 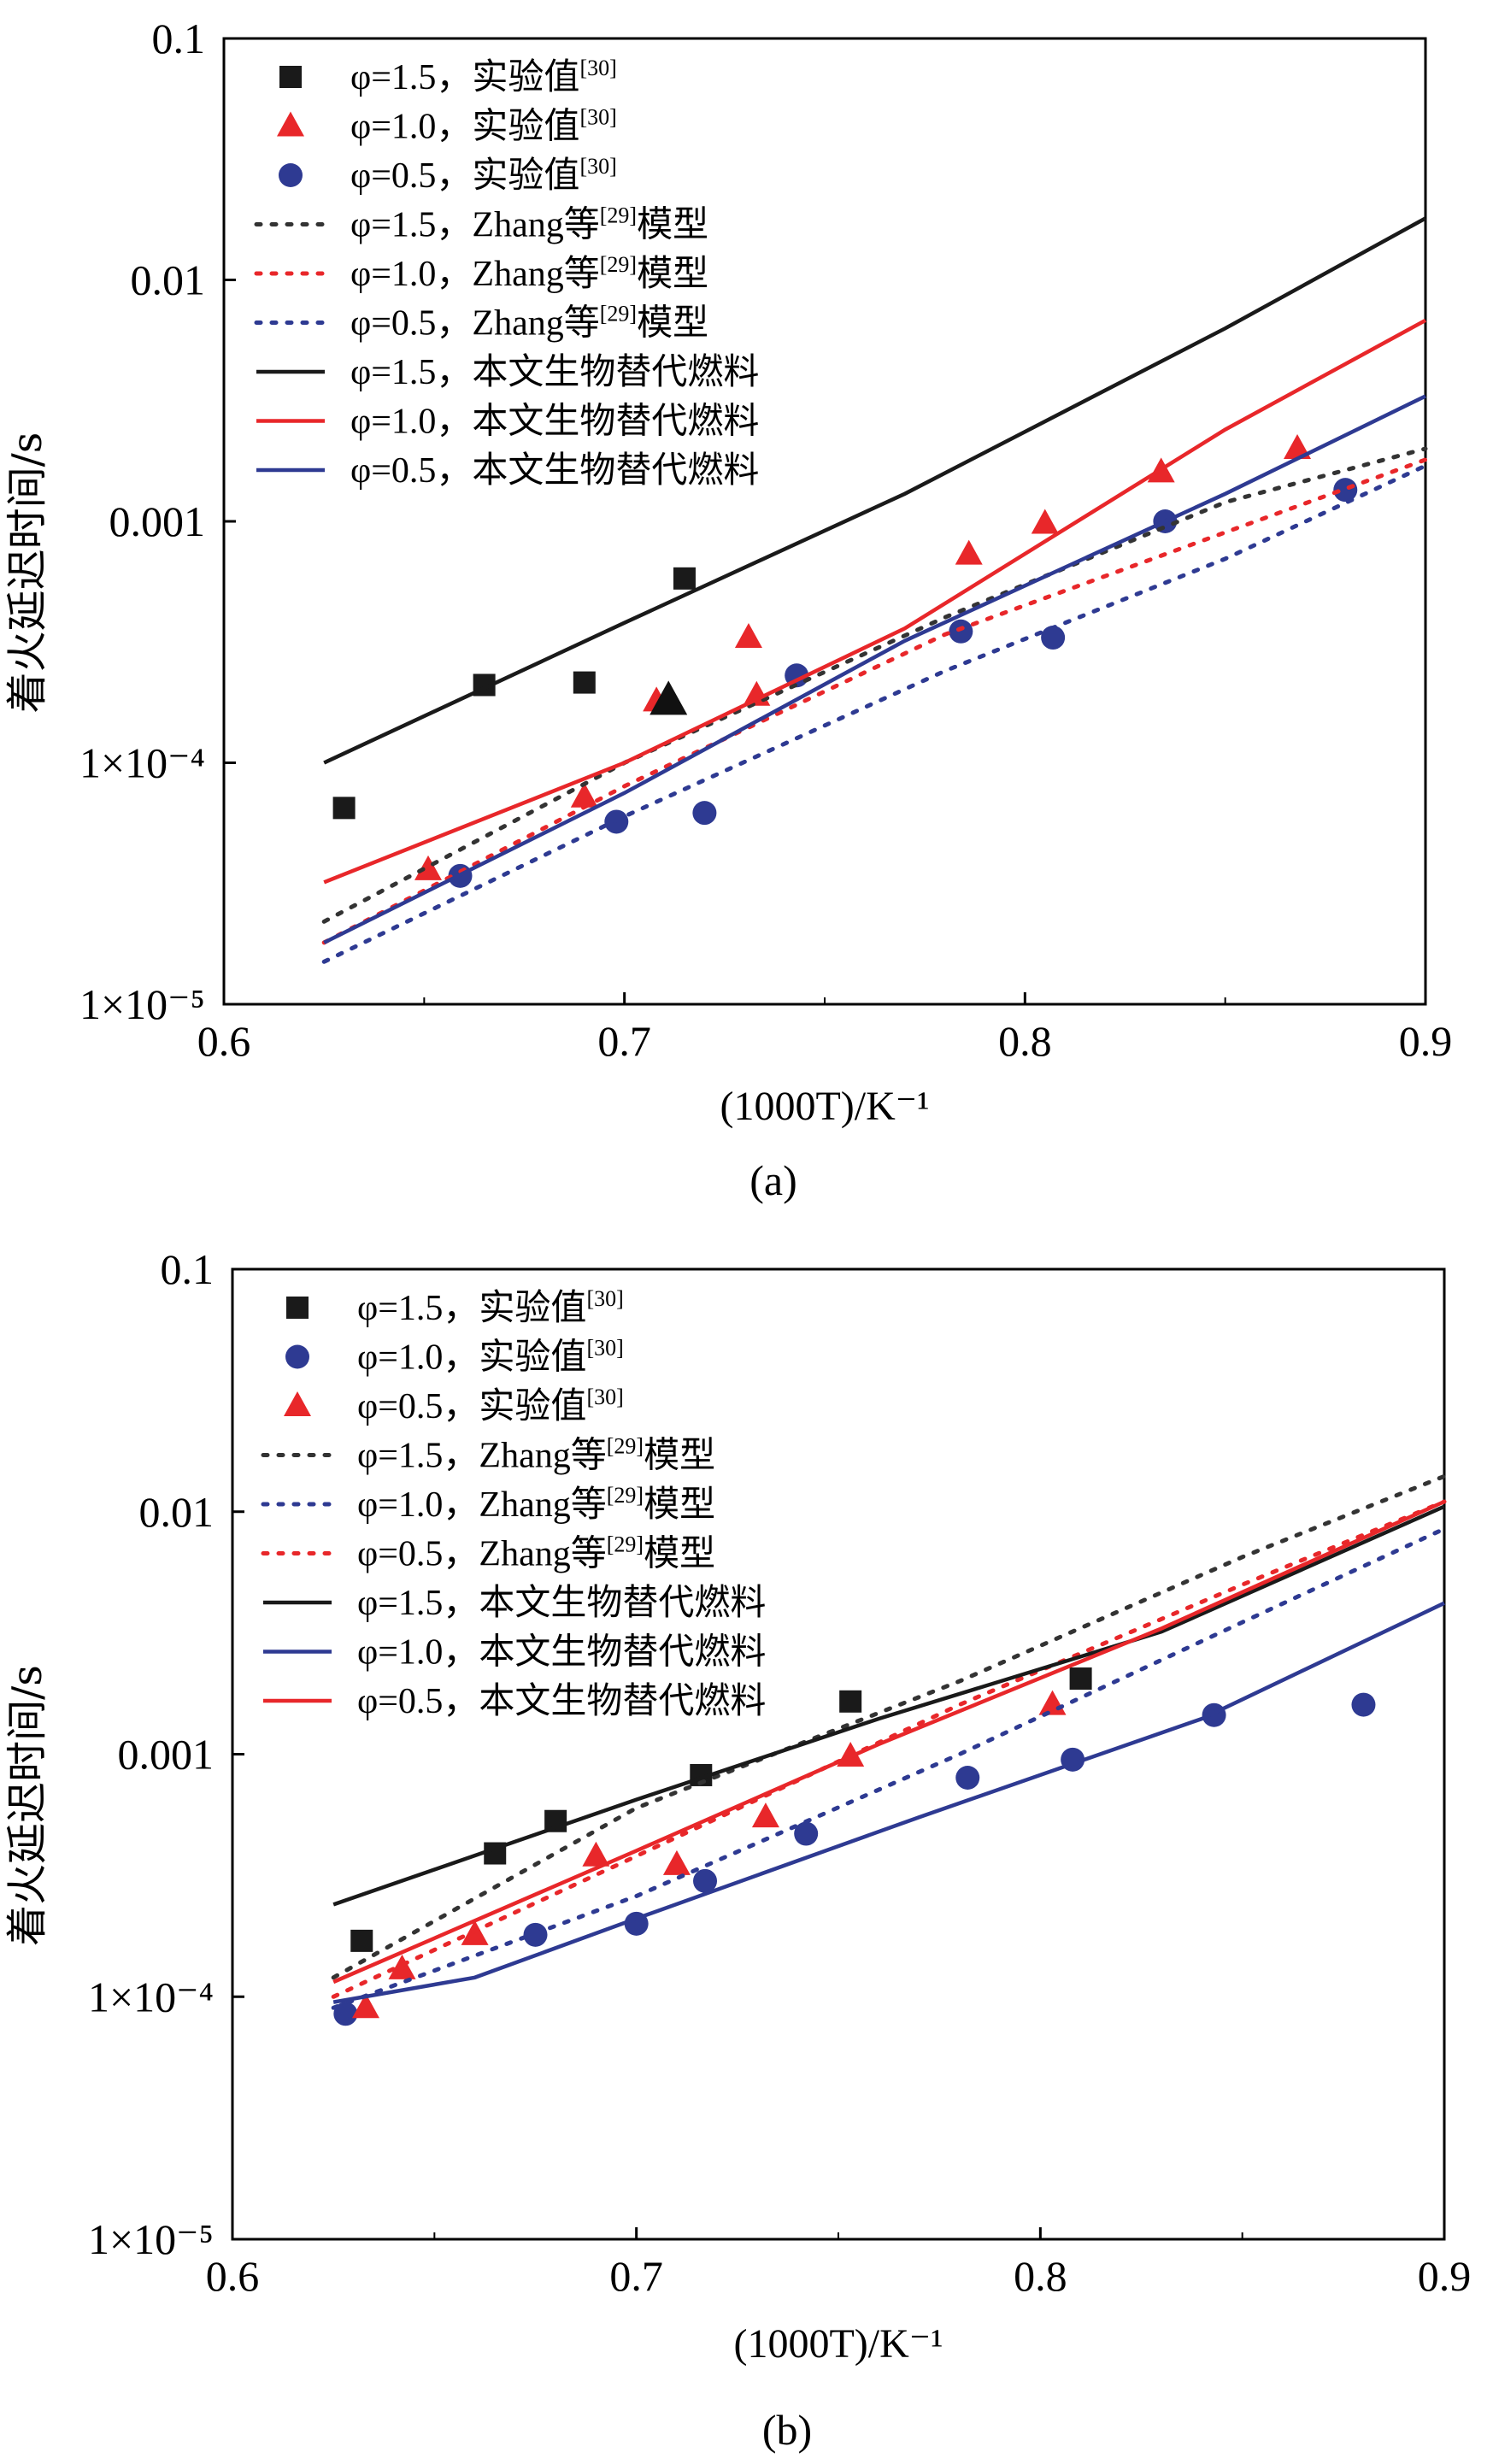 I want to click on legend-entry: φ=1.5，Zhang等[29]模型, so click(x=488, y=1455).